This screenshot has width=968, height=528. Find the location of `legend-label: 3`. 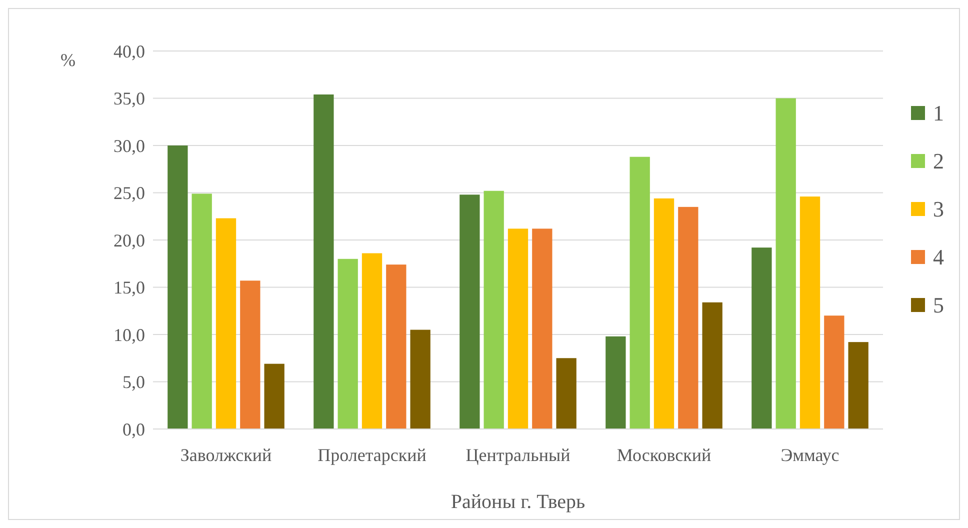

legend-label: 3 is located at coordinates (938, 209).